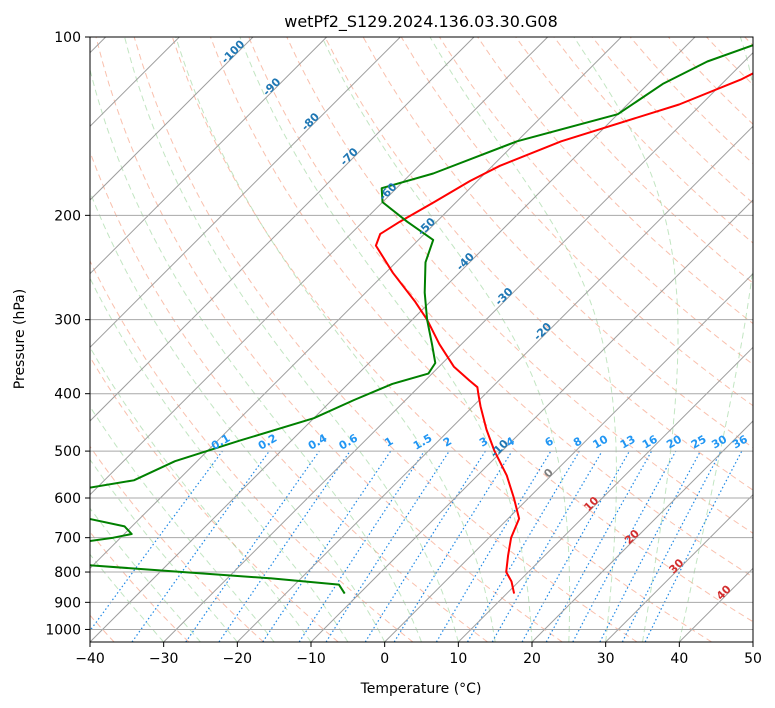 The height and width of the screenshot is (708, 775). Describe the element at coordinates (20, 339) in the screenshot. I see `y-axis-title: Pressure (hPa)` at that location.